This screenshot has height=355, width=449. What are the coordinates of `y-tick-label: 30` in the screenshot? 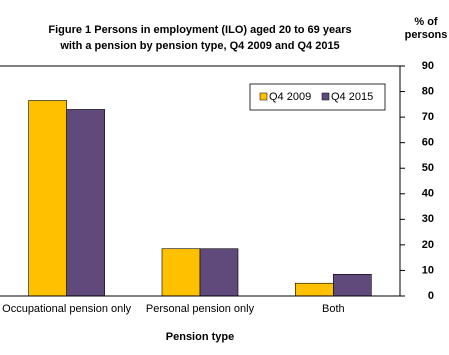 It's located at (428, 219).